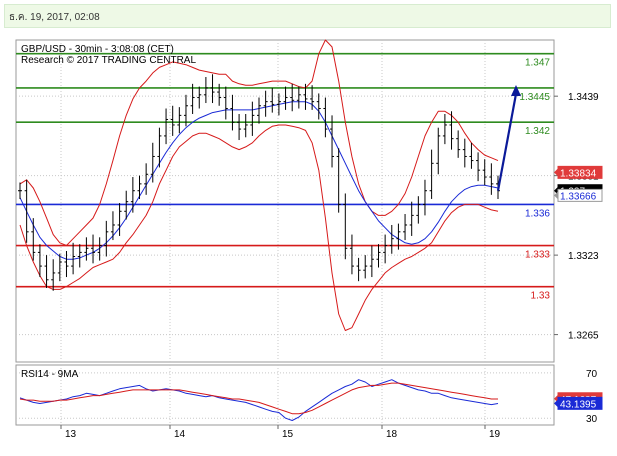  What do you see at coordinates (583, 256) in the screenshot?
I see `y-tick-label: 1.3323` at bounding box center [583, 256].